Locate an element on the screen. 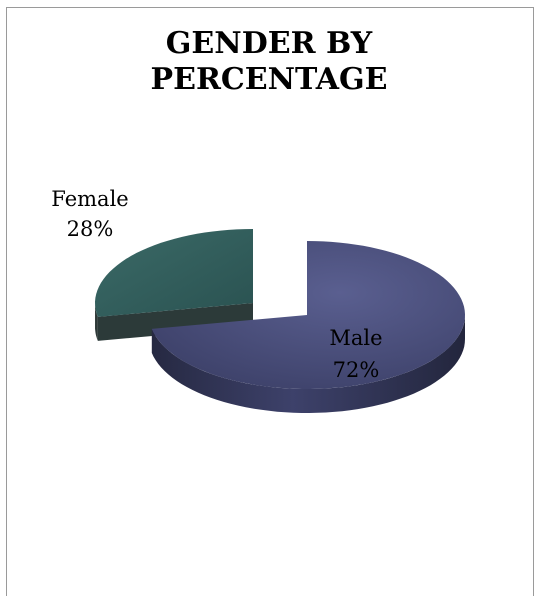 This screenshot has height=596, width=538. female-slice-side is located at coordinates (96, 322).